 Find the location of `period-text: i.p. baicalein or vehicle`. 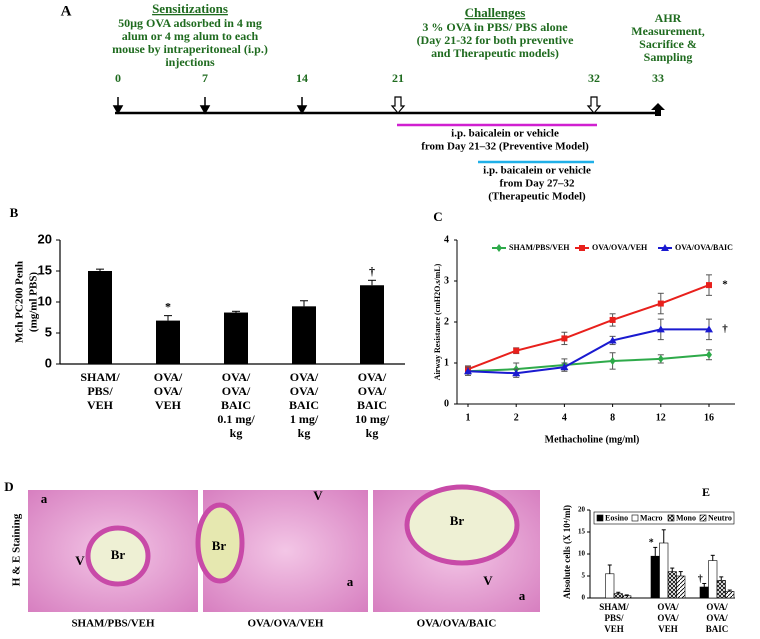

period-text: i.p. baicalein or vehicle is located at coordinates (505, 134).